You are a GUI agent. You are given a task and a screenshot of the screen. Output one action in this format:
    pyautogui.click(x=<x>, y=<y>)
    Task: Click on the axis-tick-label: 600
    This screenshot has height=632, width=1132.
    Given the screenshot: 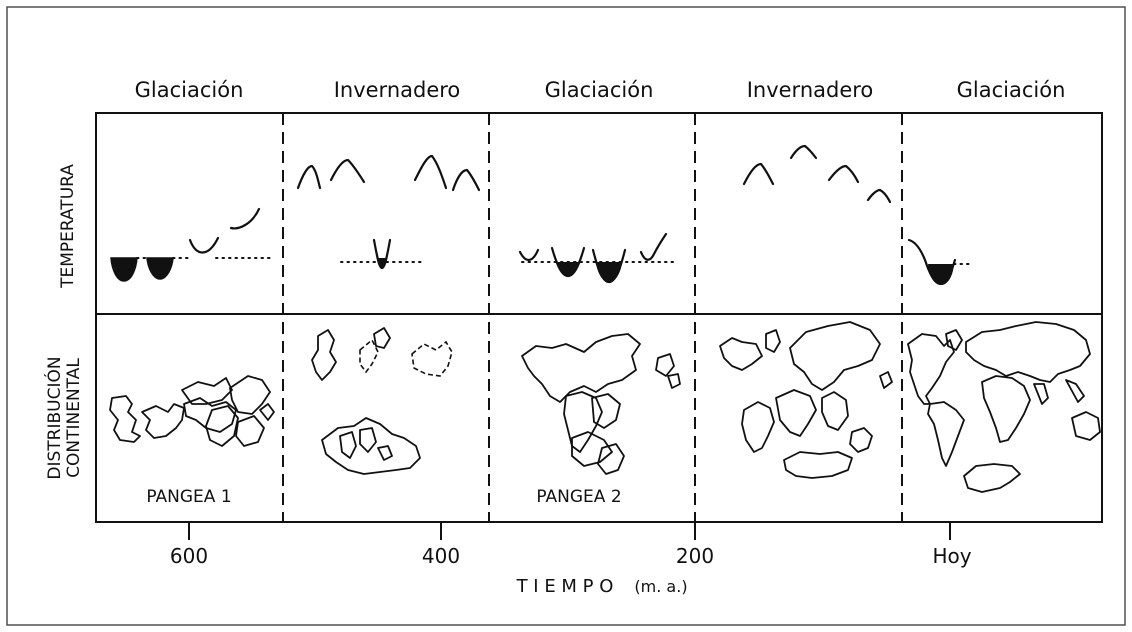 What is the action you would take?
    pyautogui.click(x=189, y=556)
    